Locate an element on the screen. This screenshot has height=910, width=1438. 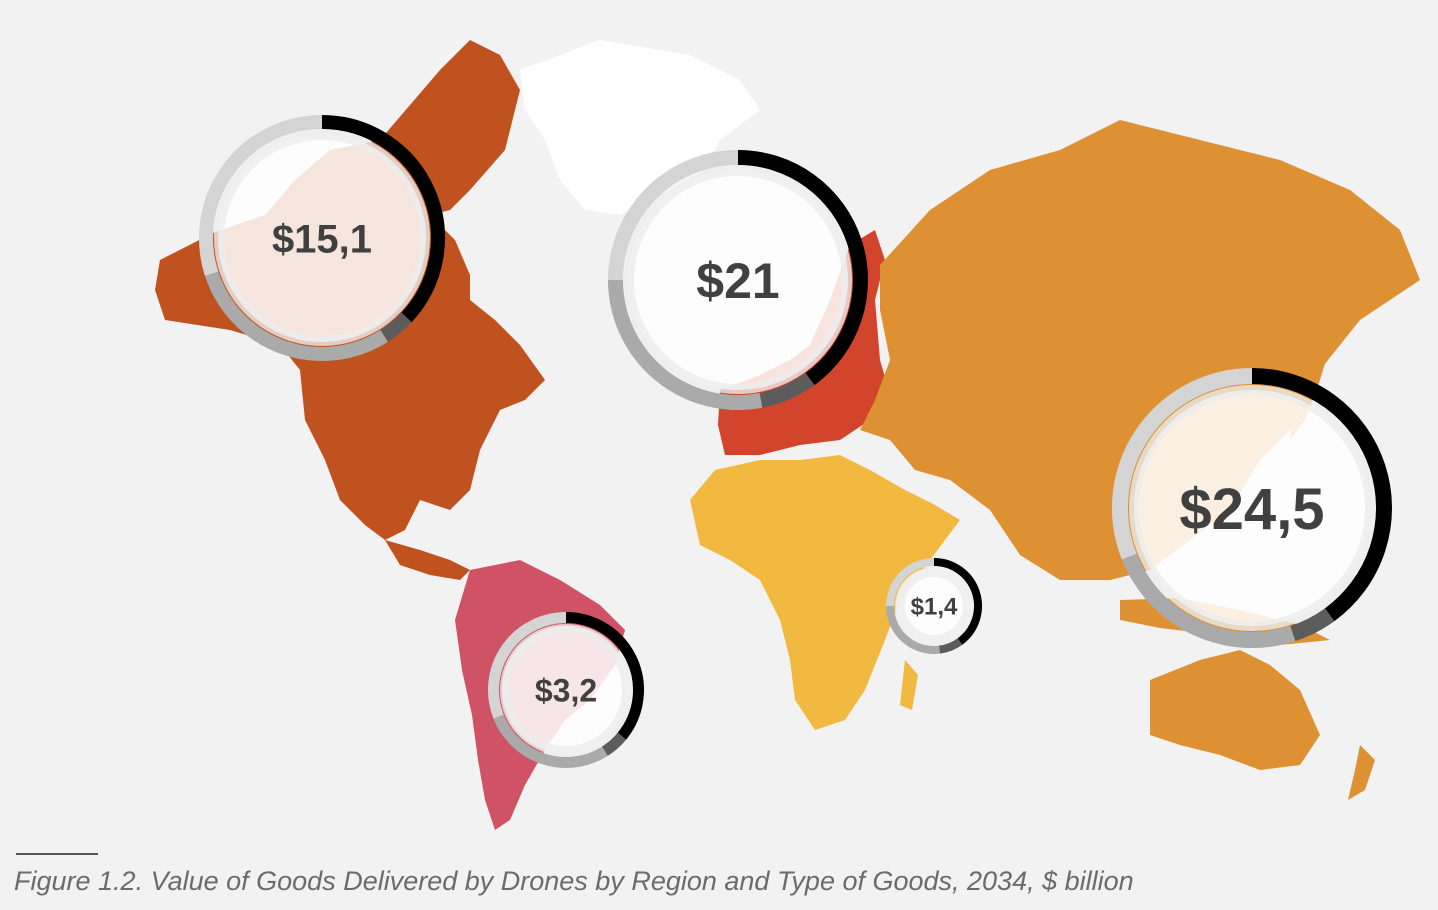
bubble-halo-latin-america is located at coordinates (566, 690).